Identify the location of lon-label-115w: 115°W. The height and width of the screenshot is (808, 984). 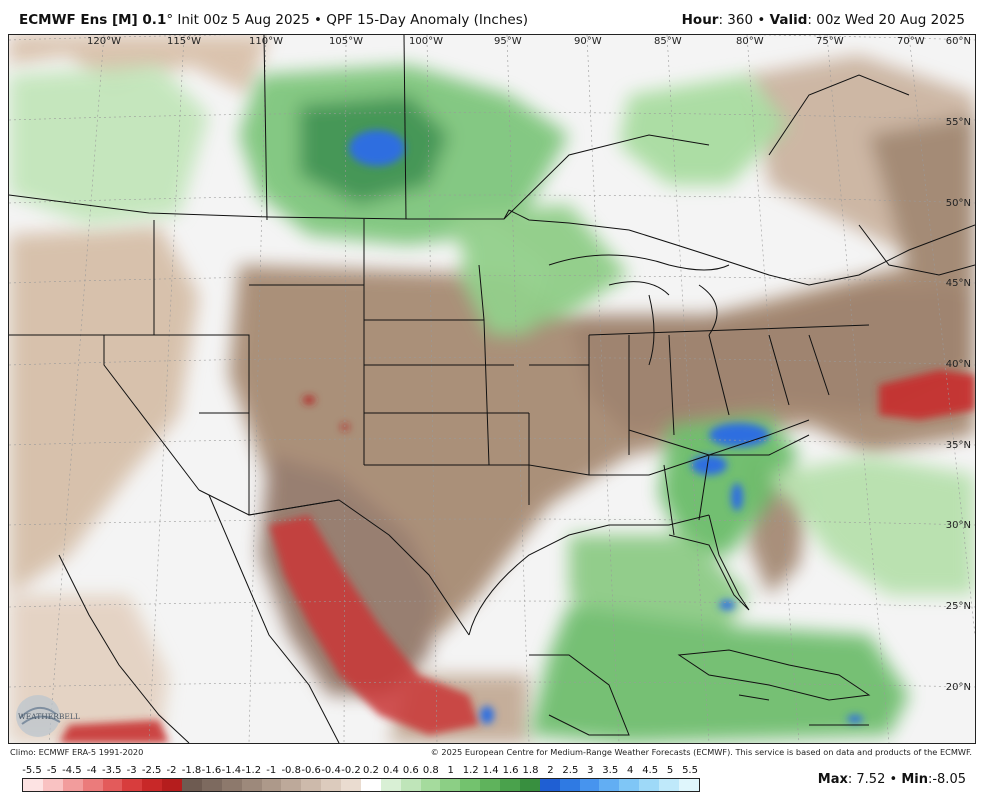
(184, 41).